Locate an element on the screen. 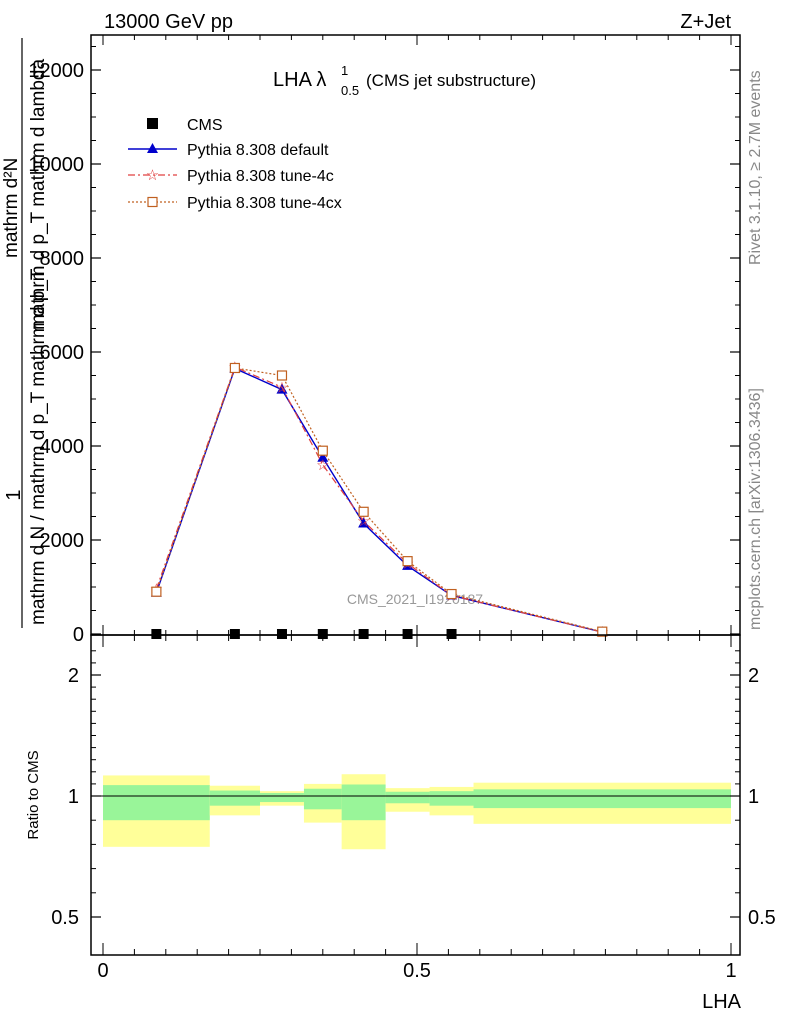 The width and height of the screenshot is (786, 1024). legend-label-cms: CMS is located at coordinates (205, 125).